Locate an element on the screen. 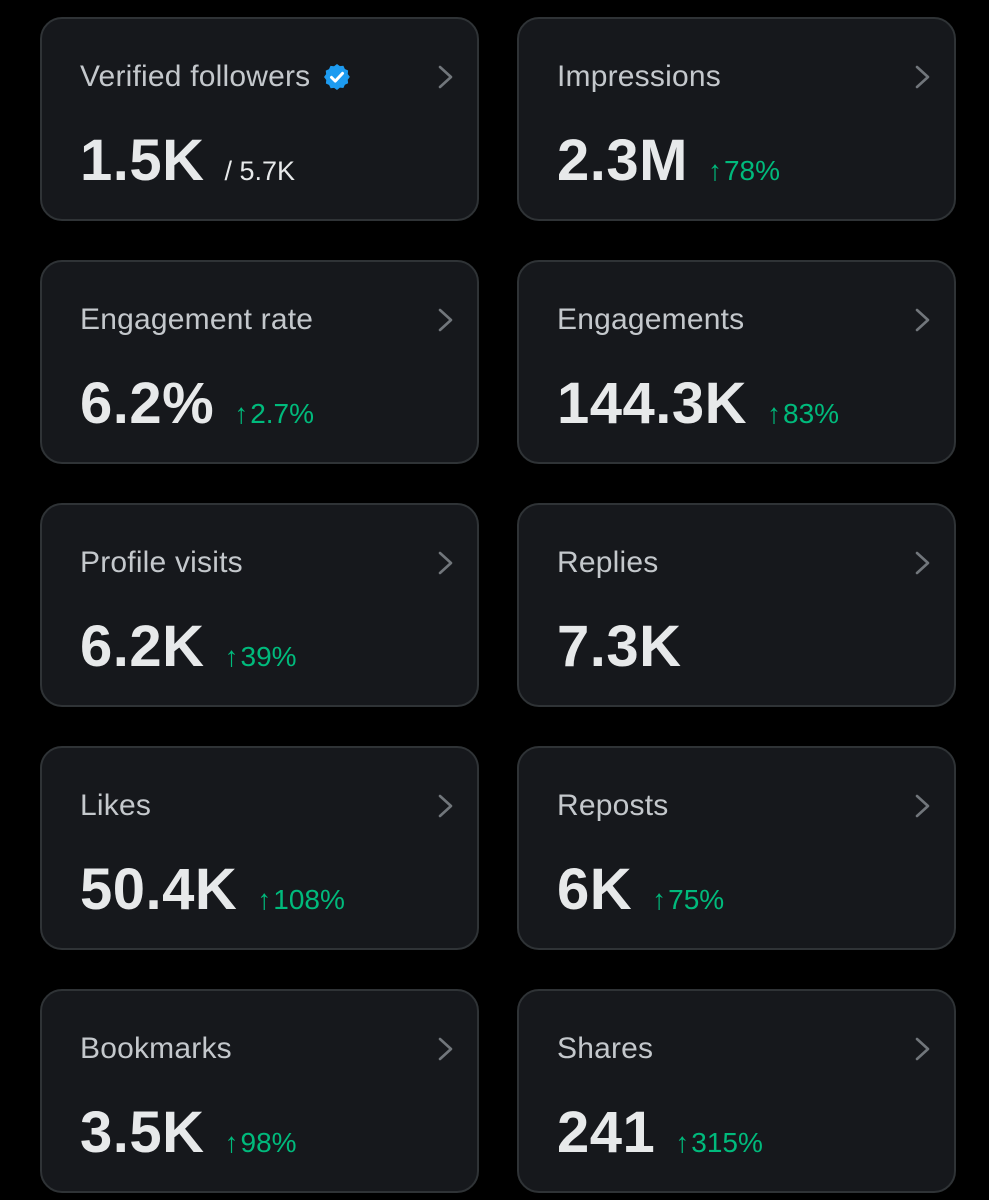 This screenshot has height=1200, width=989. metric-label-row: Replies is located at coordinates (607, 563).